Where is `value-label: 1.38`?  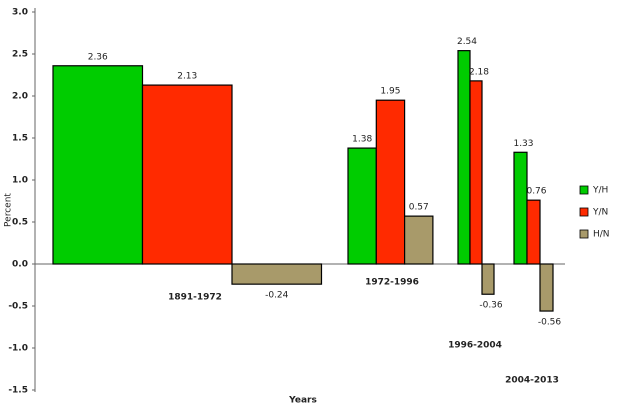
value-label: 1.38 is located at coordinates (362, 140).